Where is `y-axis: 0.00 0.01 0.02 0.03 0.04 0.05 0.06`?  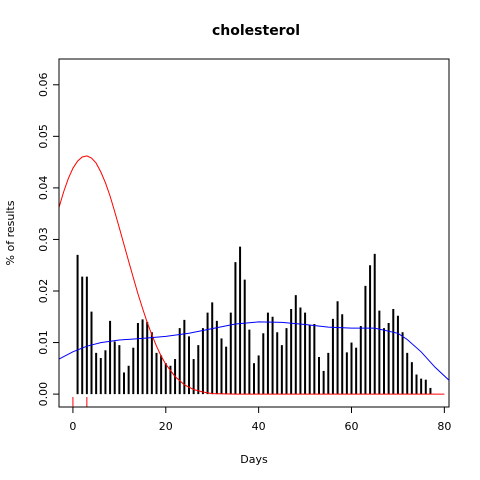 y-axis: 0.00 0.01 0.02 0.03 0.04 0.05 0.06 is located at coordinates (48, 240).